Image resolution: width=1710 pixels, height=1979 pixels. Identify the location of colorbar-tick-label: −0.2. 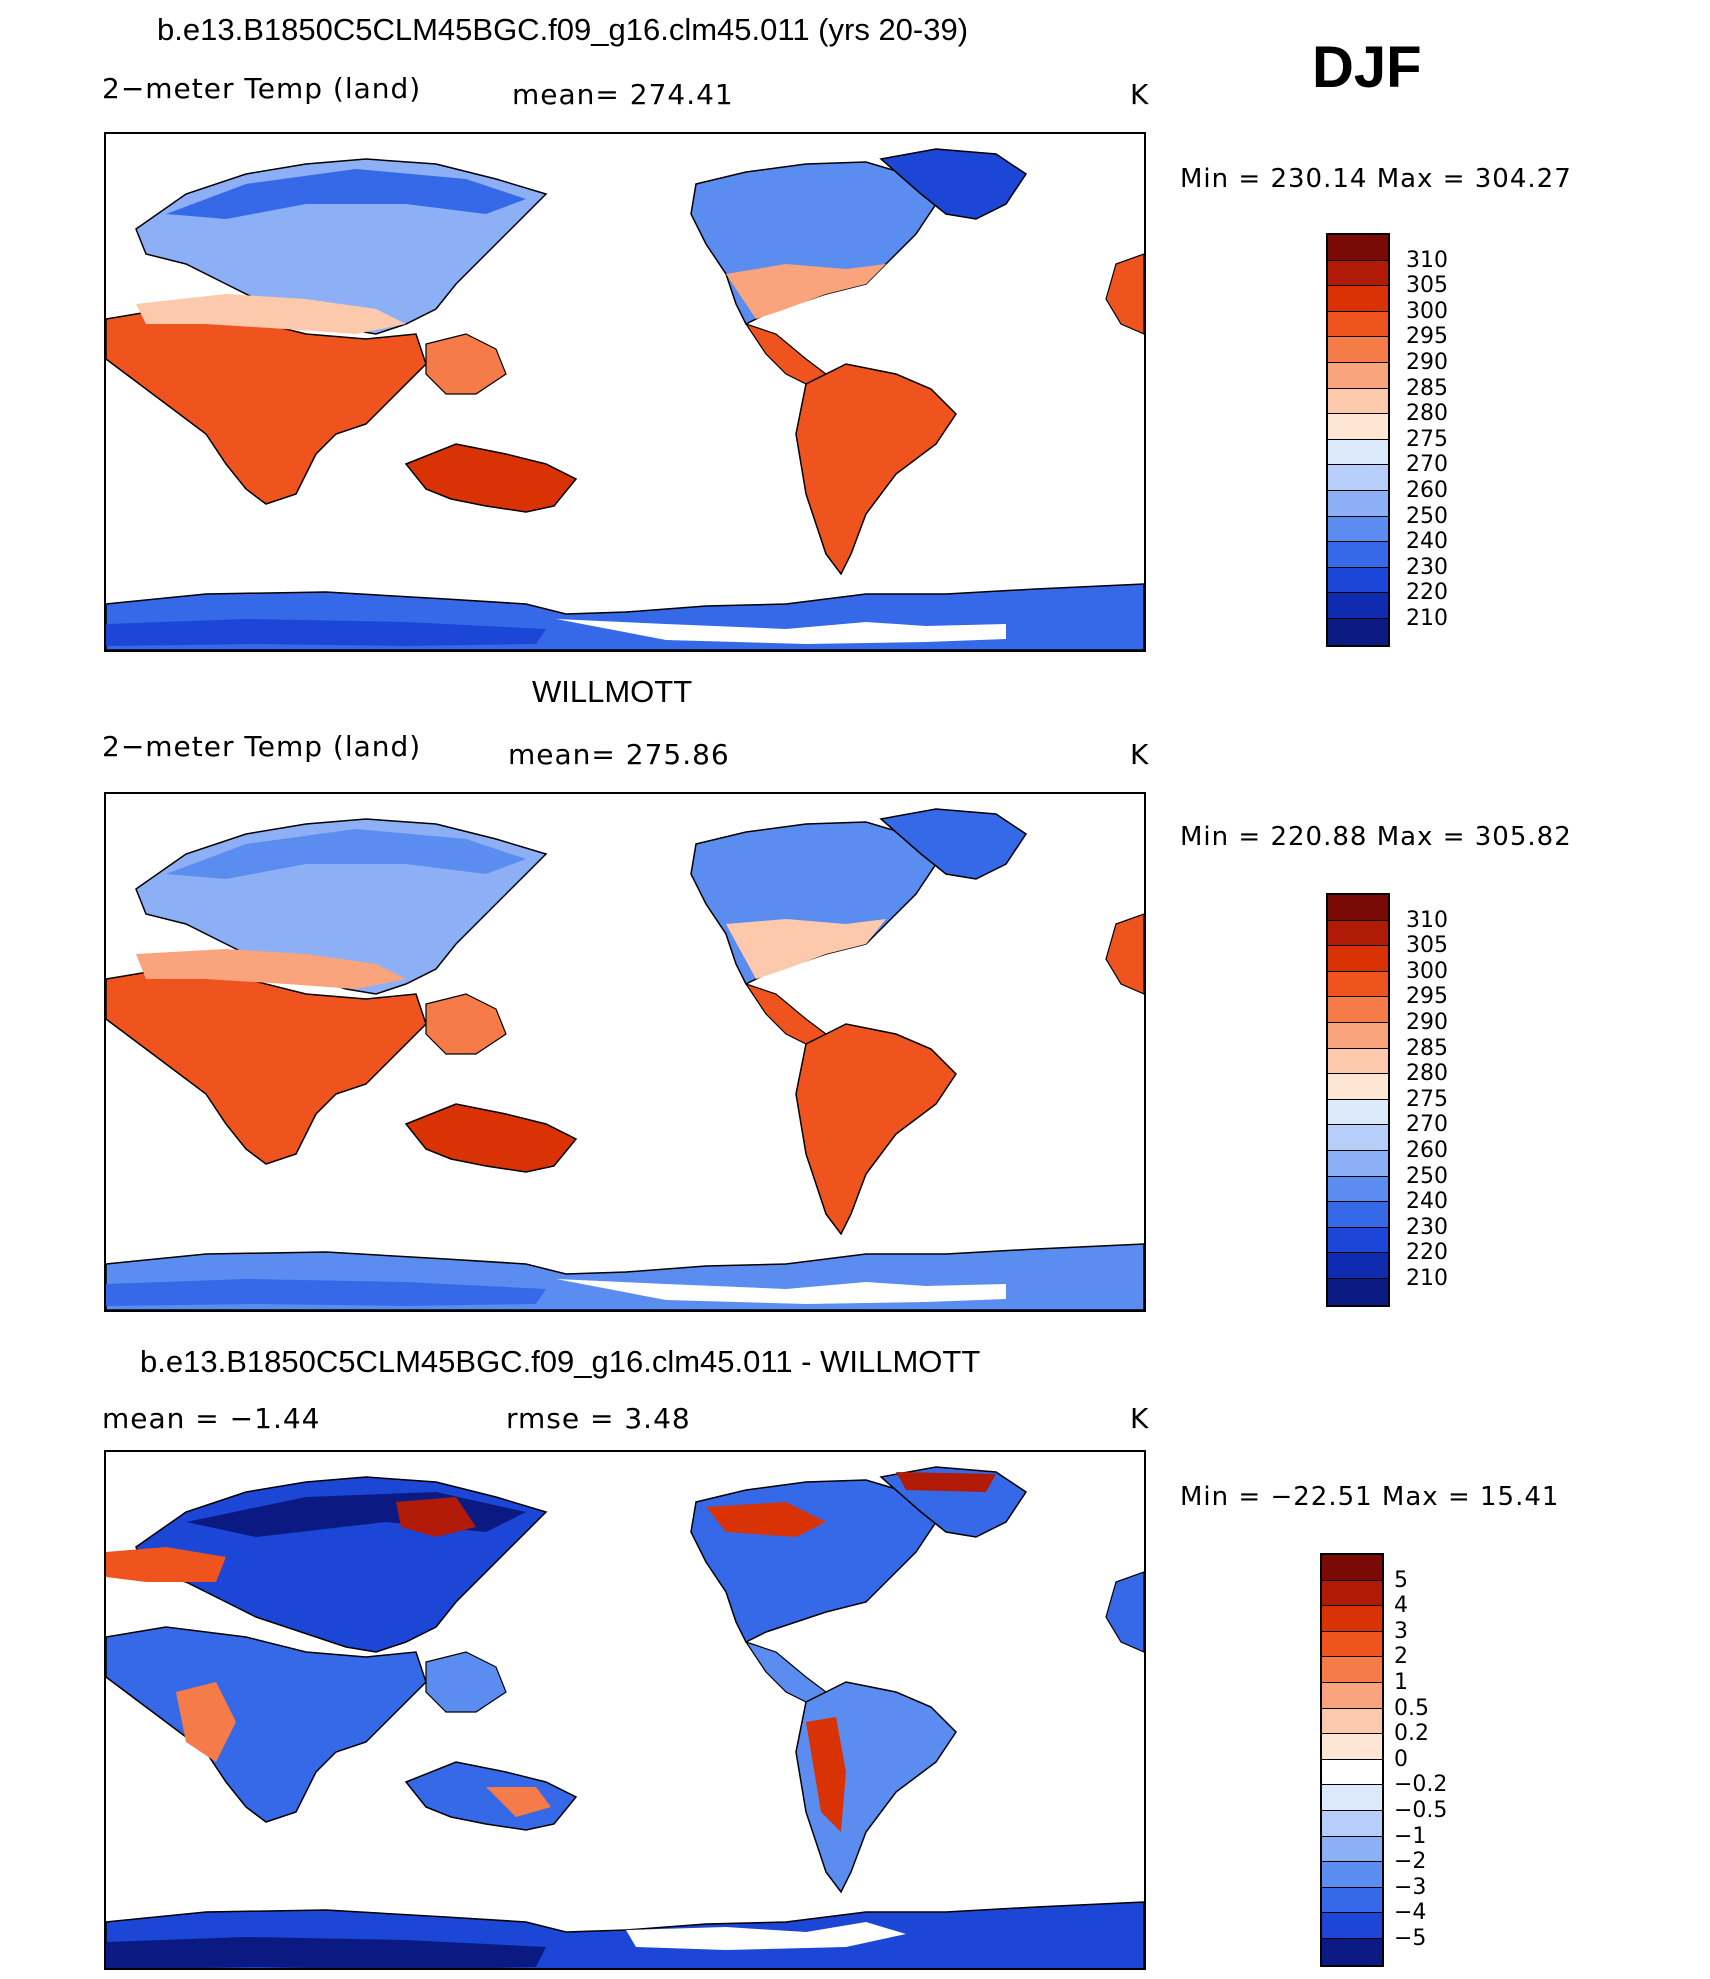
(1421, 1785).